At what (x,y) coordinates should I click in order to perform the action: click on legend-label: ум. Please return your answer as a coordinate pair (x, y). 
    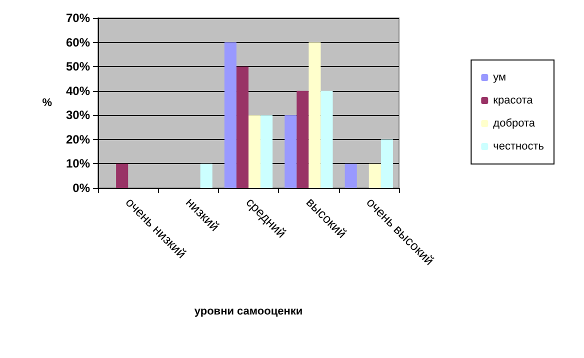
    Looking at the image, I should click on (499, 78).